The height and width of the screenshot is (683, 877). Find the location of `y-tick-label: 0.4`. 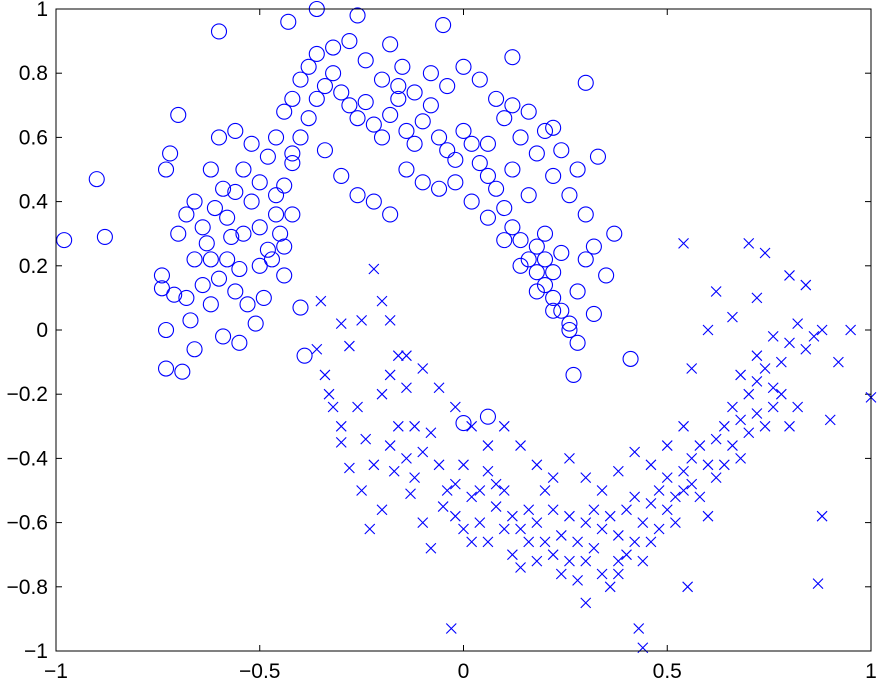

y-tick-label: 0.4 is located at coordinates (34, 202).